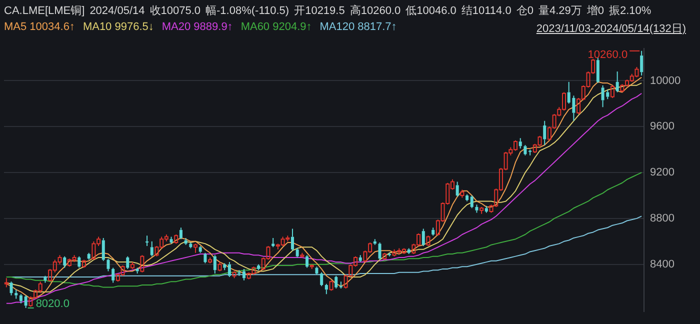  What do you see at coordinates (662, 218) in the screenshot?
I see `y-tick-label: 8800` at bounding box center [662, 218].